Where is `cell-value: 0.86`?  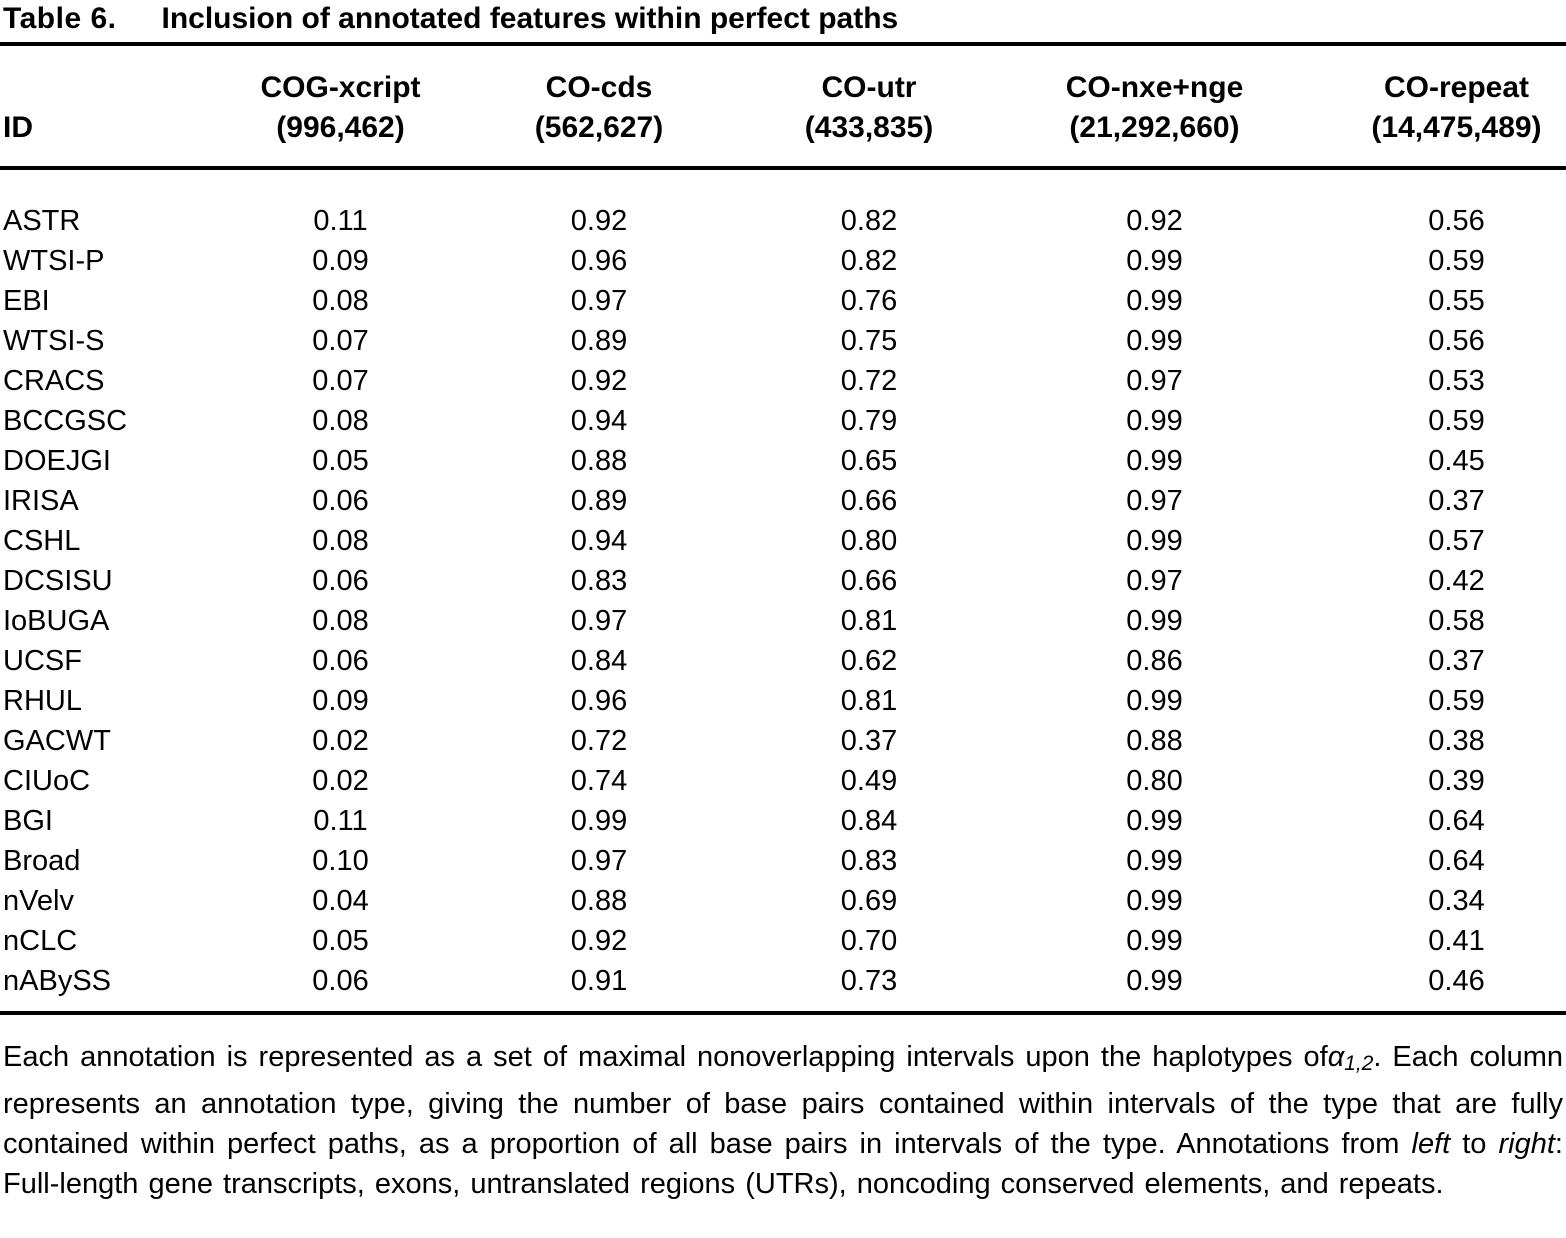 cell-value: 0.86 is located at coordinates (1154, 661).